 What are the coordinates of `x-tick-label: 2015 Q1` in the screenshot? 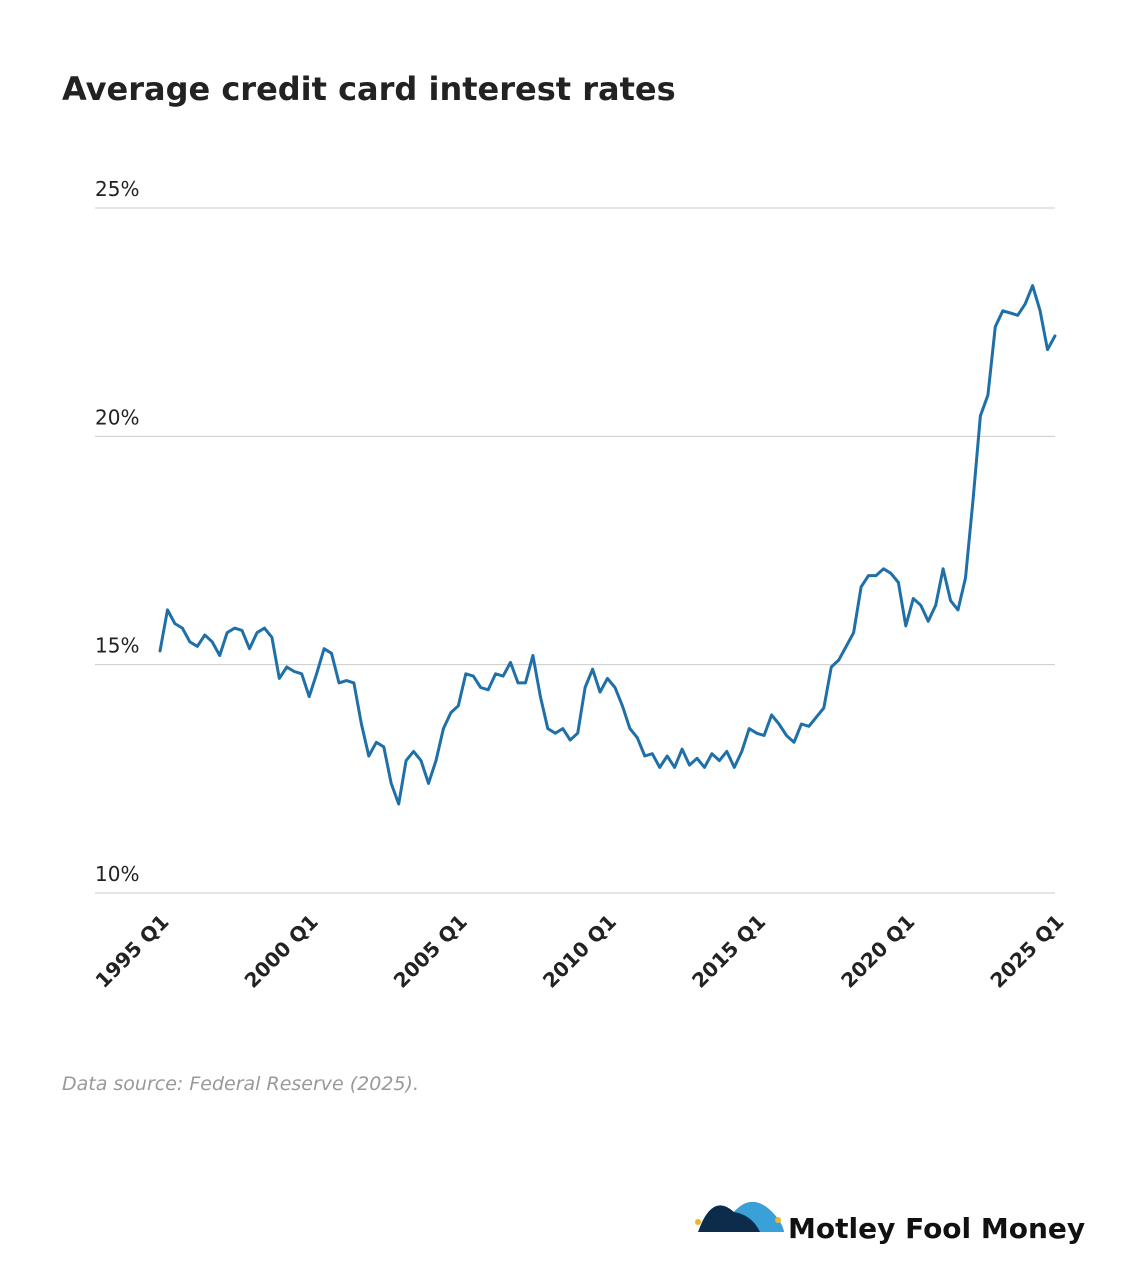 It's located at (728, 951).